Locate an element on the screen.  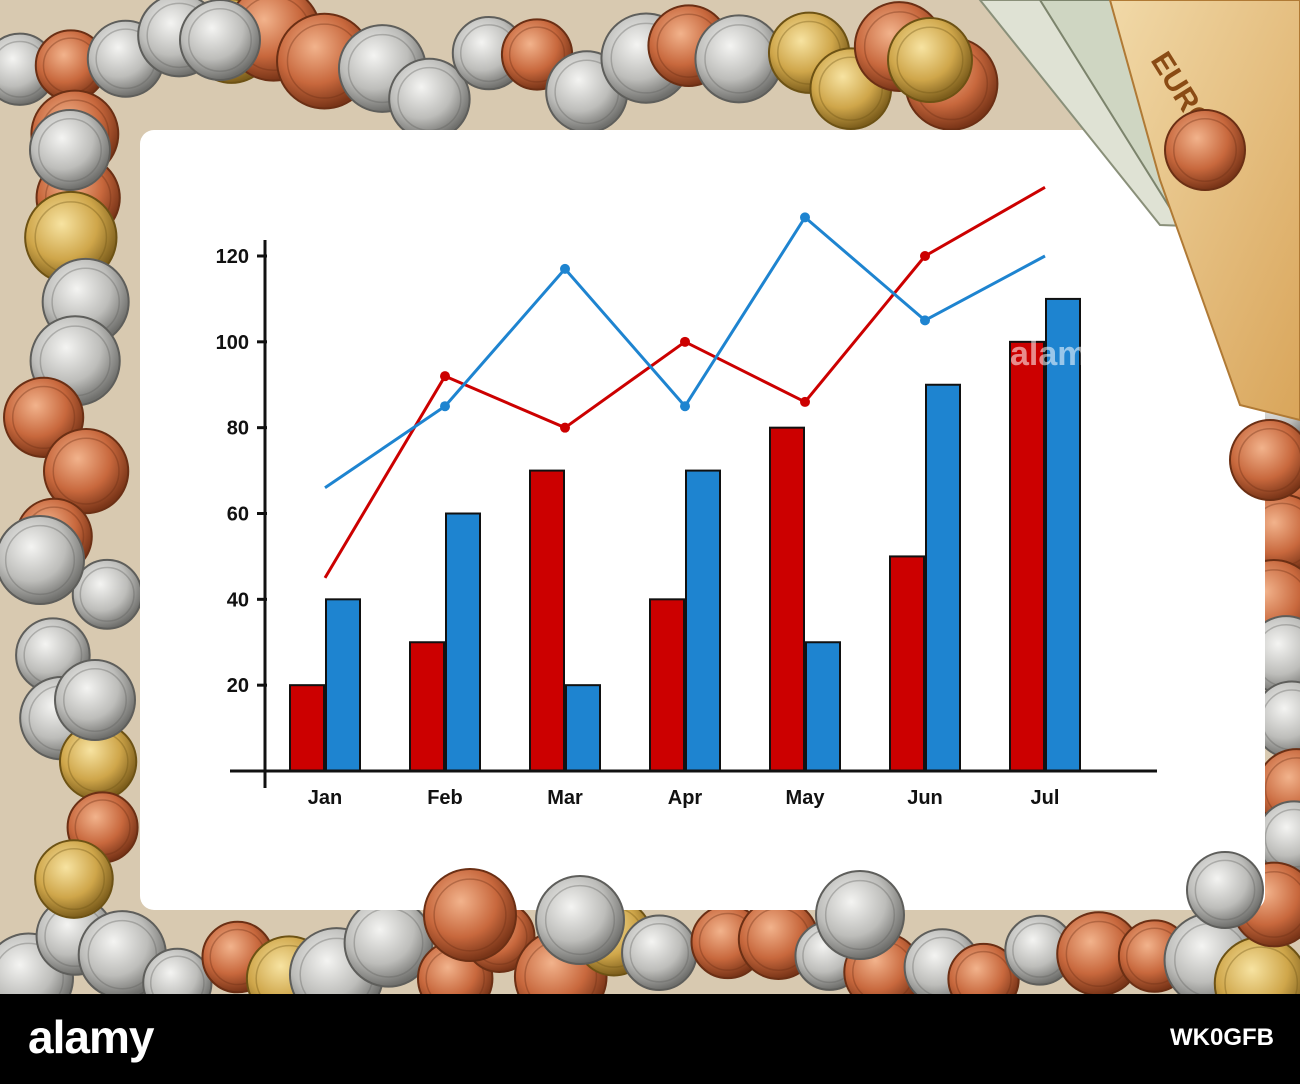
blue-bar-may is located at coordinates (823, 706).